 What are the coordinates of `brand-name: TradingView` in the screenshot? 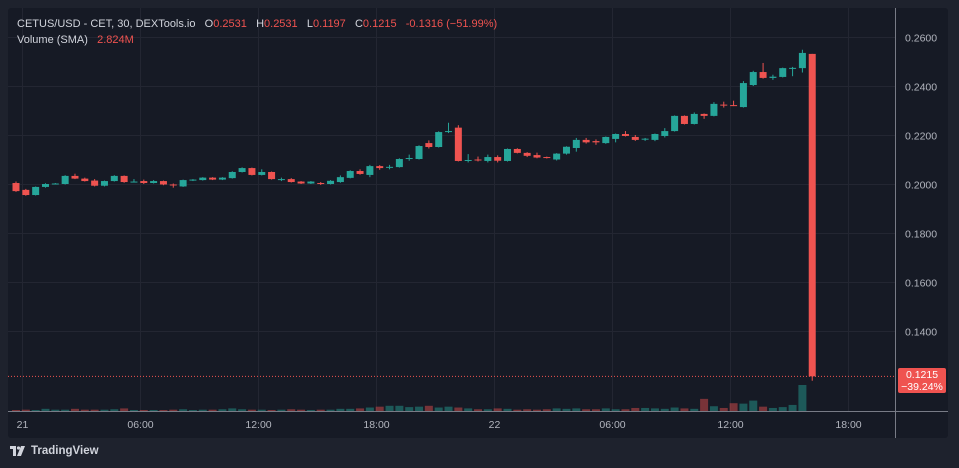 It's located at (65, 451).